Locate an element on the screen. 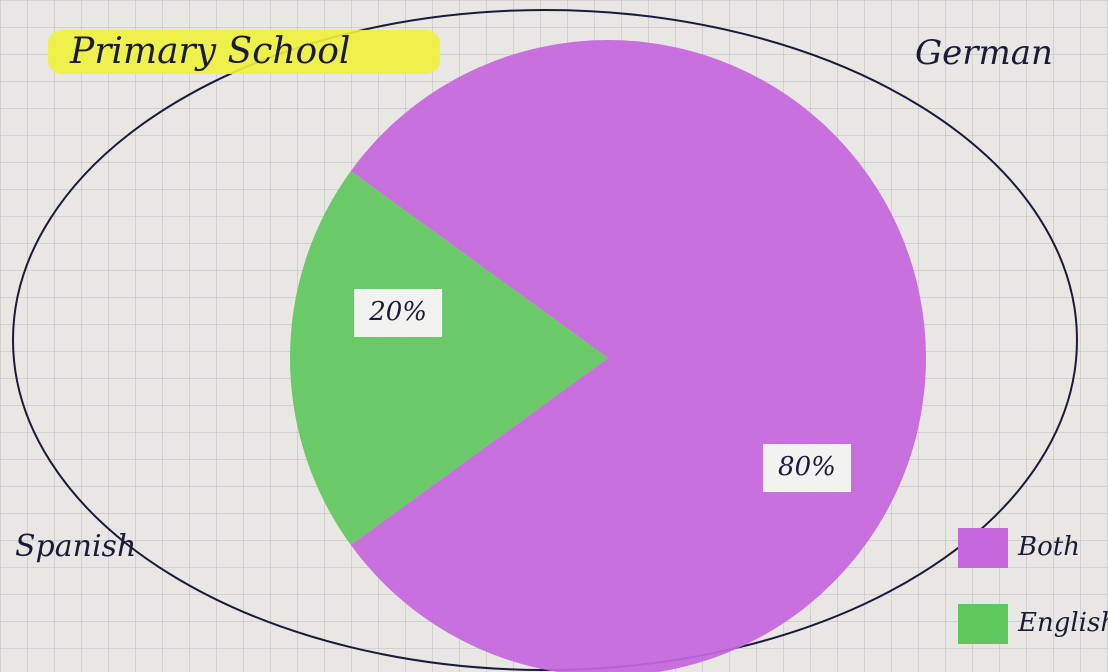 This screenshot has height=672, width=1108. legend-label: Both is located at coordinates (1048, 547).